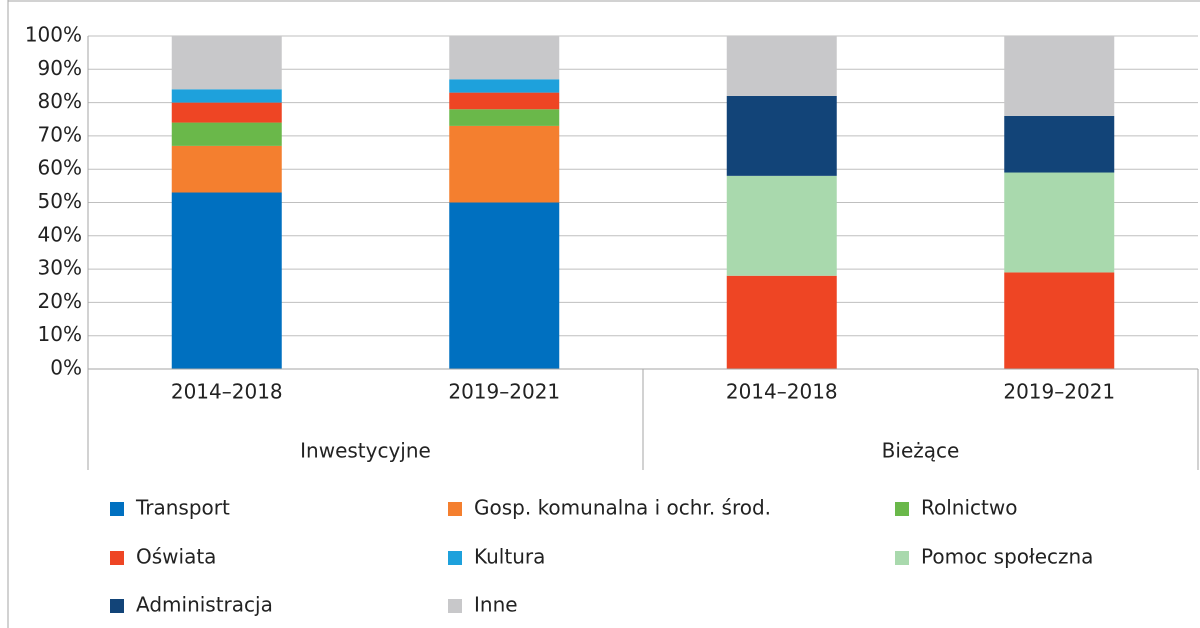 The image size is (1200, 628). Describe the element at coordinates (66, 368) in the screenshot. I see `y-tick-label: 0%` at that location.